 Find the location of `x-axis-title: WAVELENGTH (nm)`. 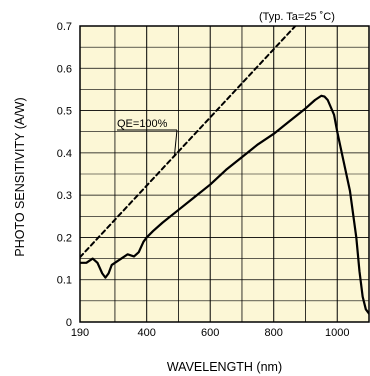

x-axis-title: WAVELENGTH (nm) is located at coordinates (224, 367).